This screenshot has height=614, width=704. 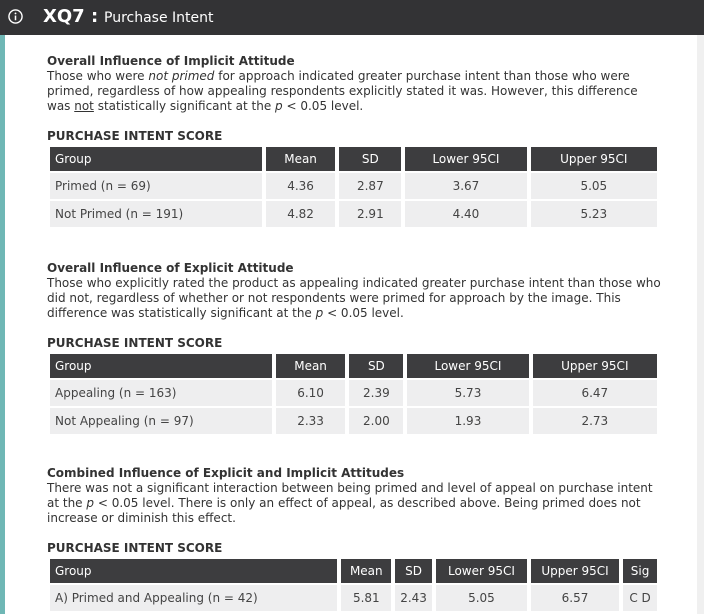 I want to click on section-title: Overall Influence of Explicit Attitude, so click(x=170, y=268).